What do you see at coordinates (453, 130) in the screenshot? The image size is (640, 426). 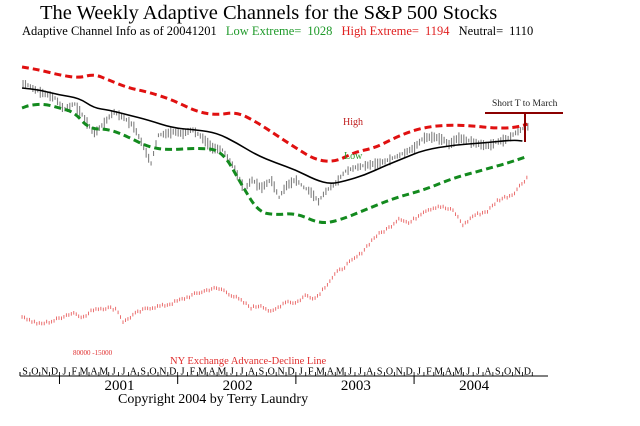 I see `annotations: High Low Short T to March` at bounding box center [453, 130].